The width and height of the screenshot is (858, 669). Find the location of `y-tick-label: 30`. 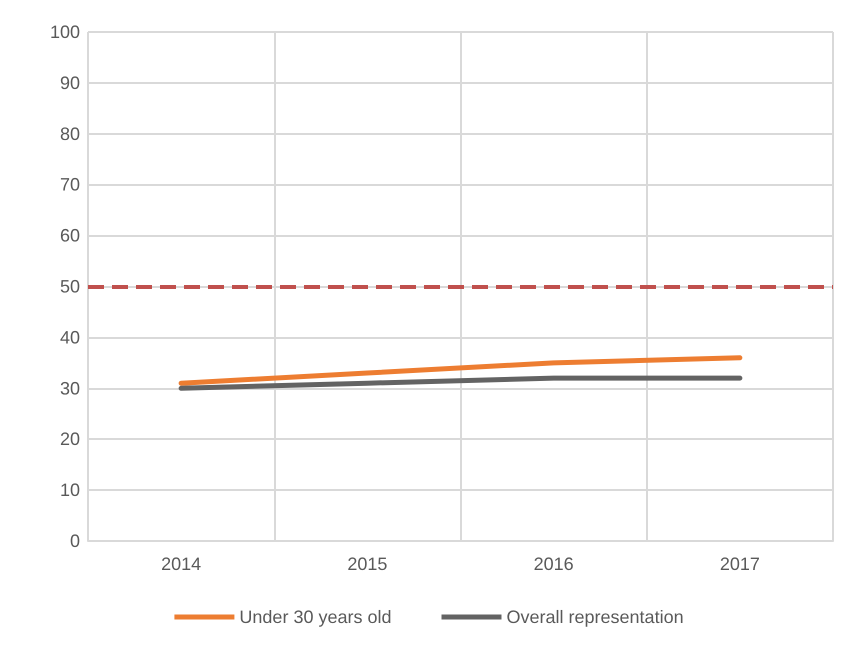

y-tick-label: 30 is located at coordinates (70, 388).